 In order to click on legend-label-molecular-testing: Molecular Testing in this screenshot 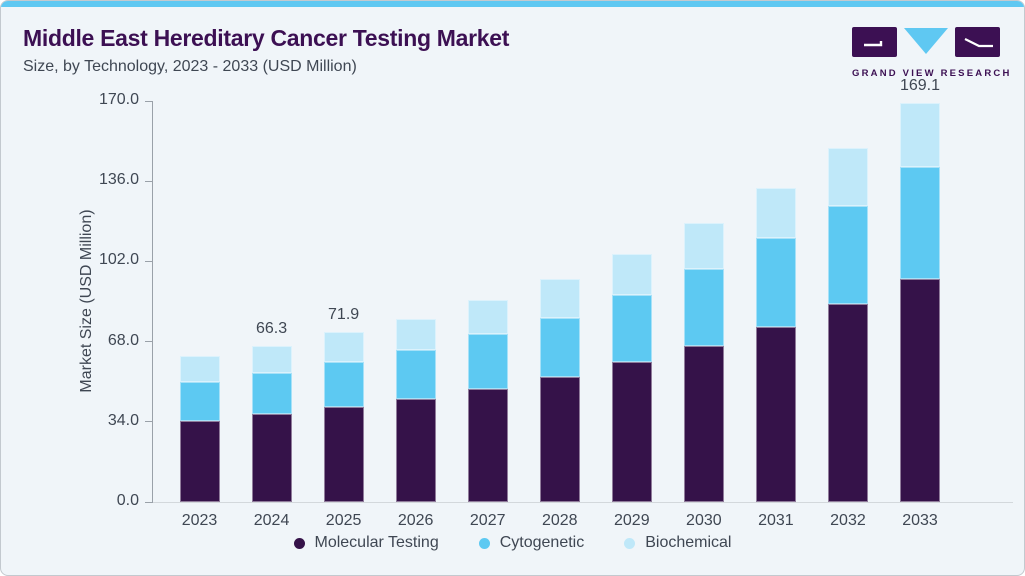, I will do `click(376, 542)`.